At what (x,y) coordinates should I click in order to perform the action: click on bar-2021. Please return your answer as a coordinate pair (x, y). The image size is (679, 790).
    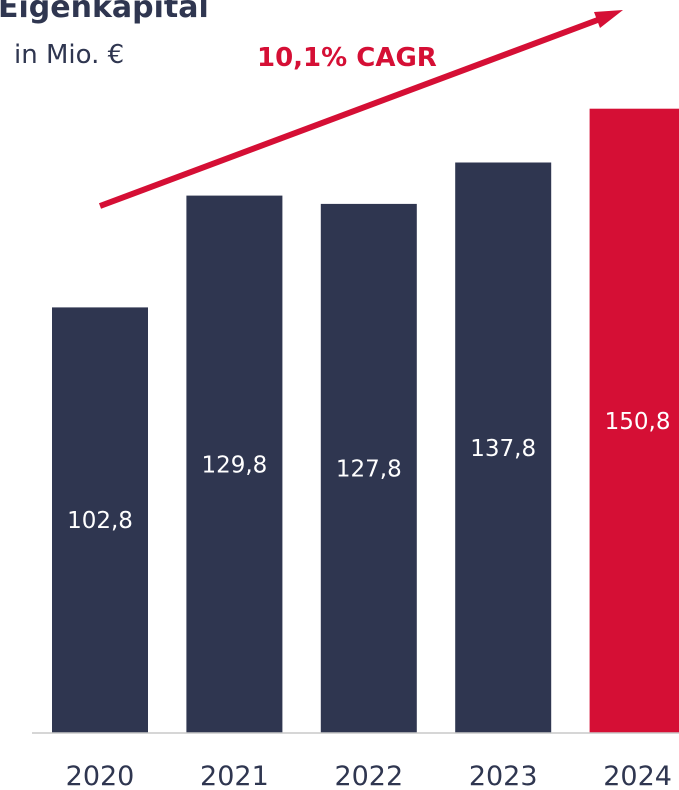
    Looking at the image, I should click on (234, 464).